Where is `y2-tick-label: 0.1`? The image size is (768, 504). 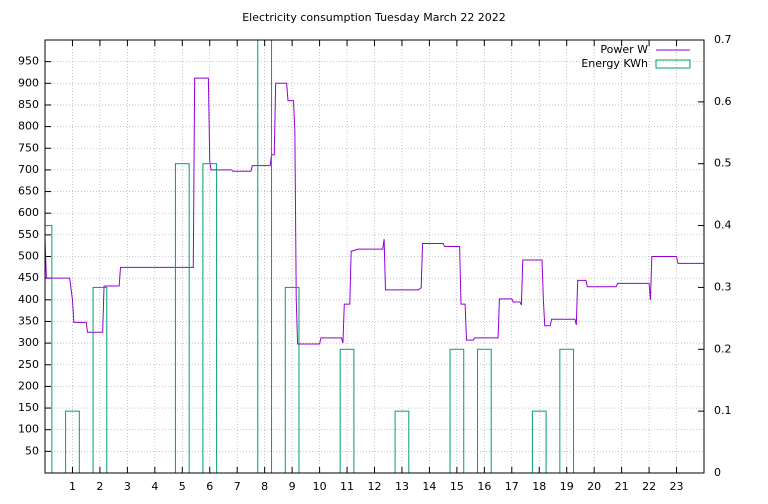
y2-tick-label: 0.1 is located at coordinates (723, 410).